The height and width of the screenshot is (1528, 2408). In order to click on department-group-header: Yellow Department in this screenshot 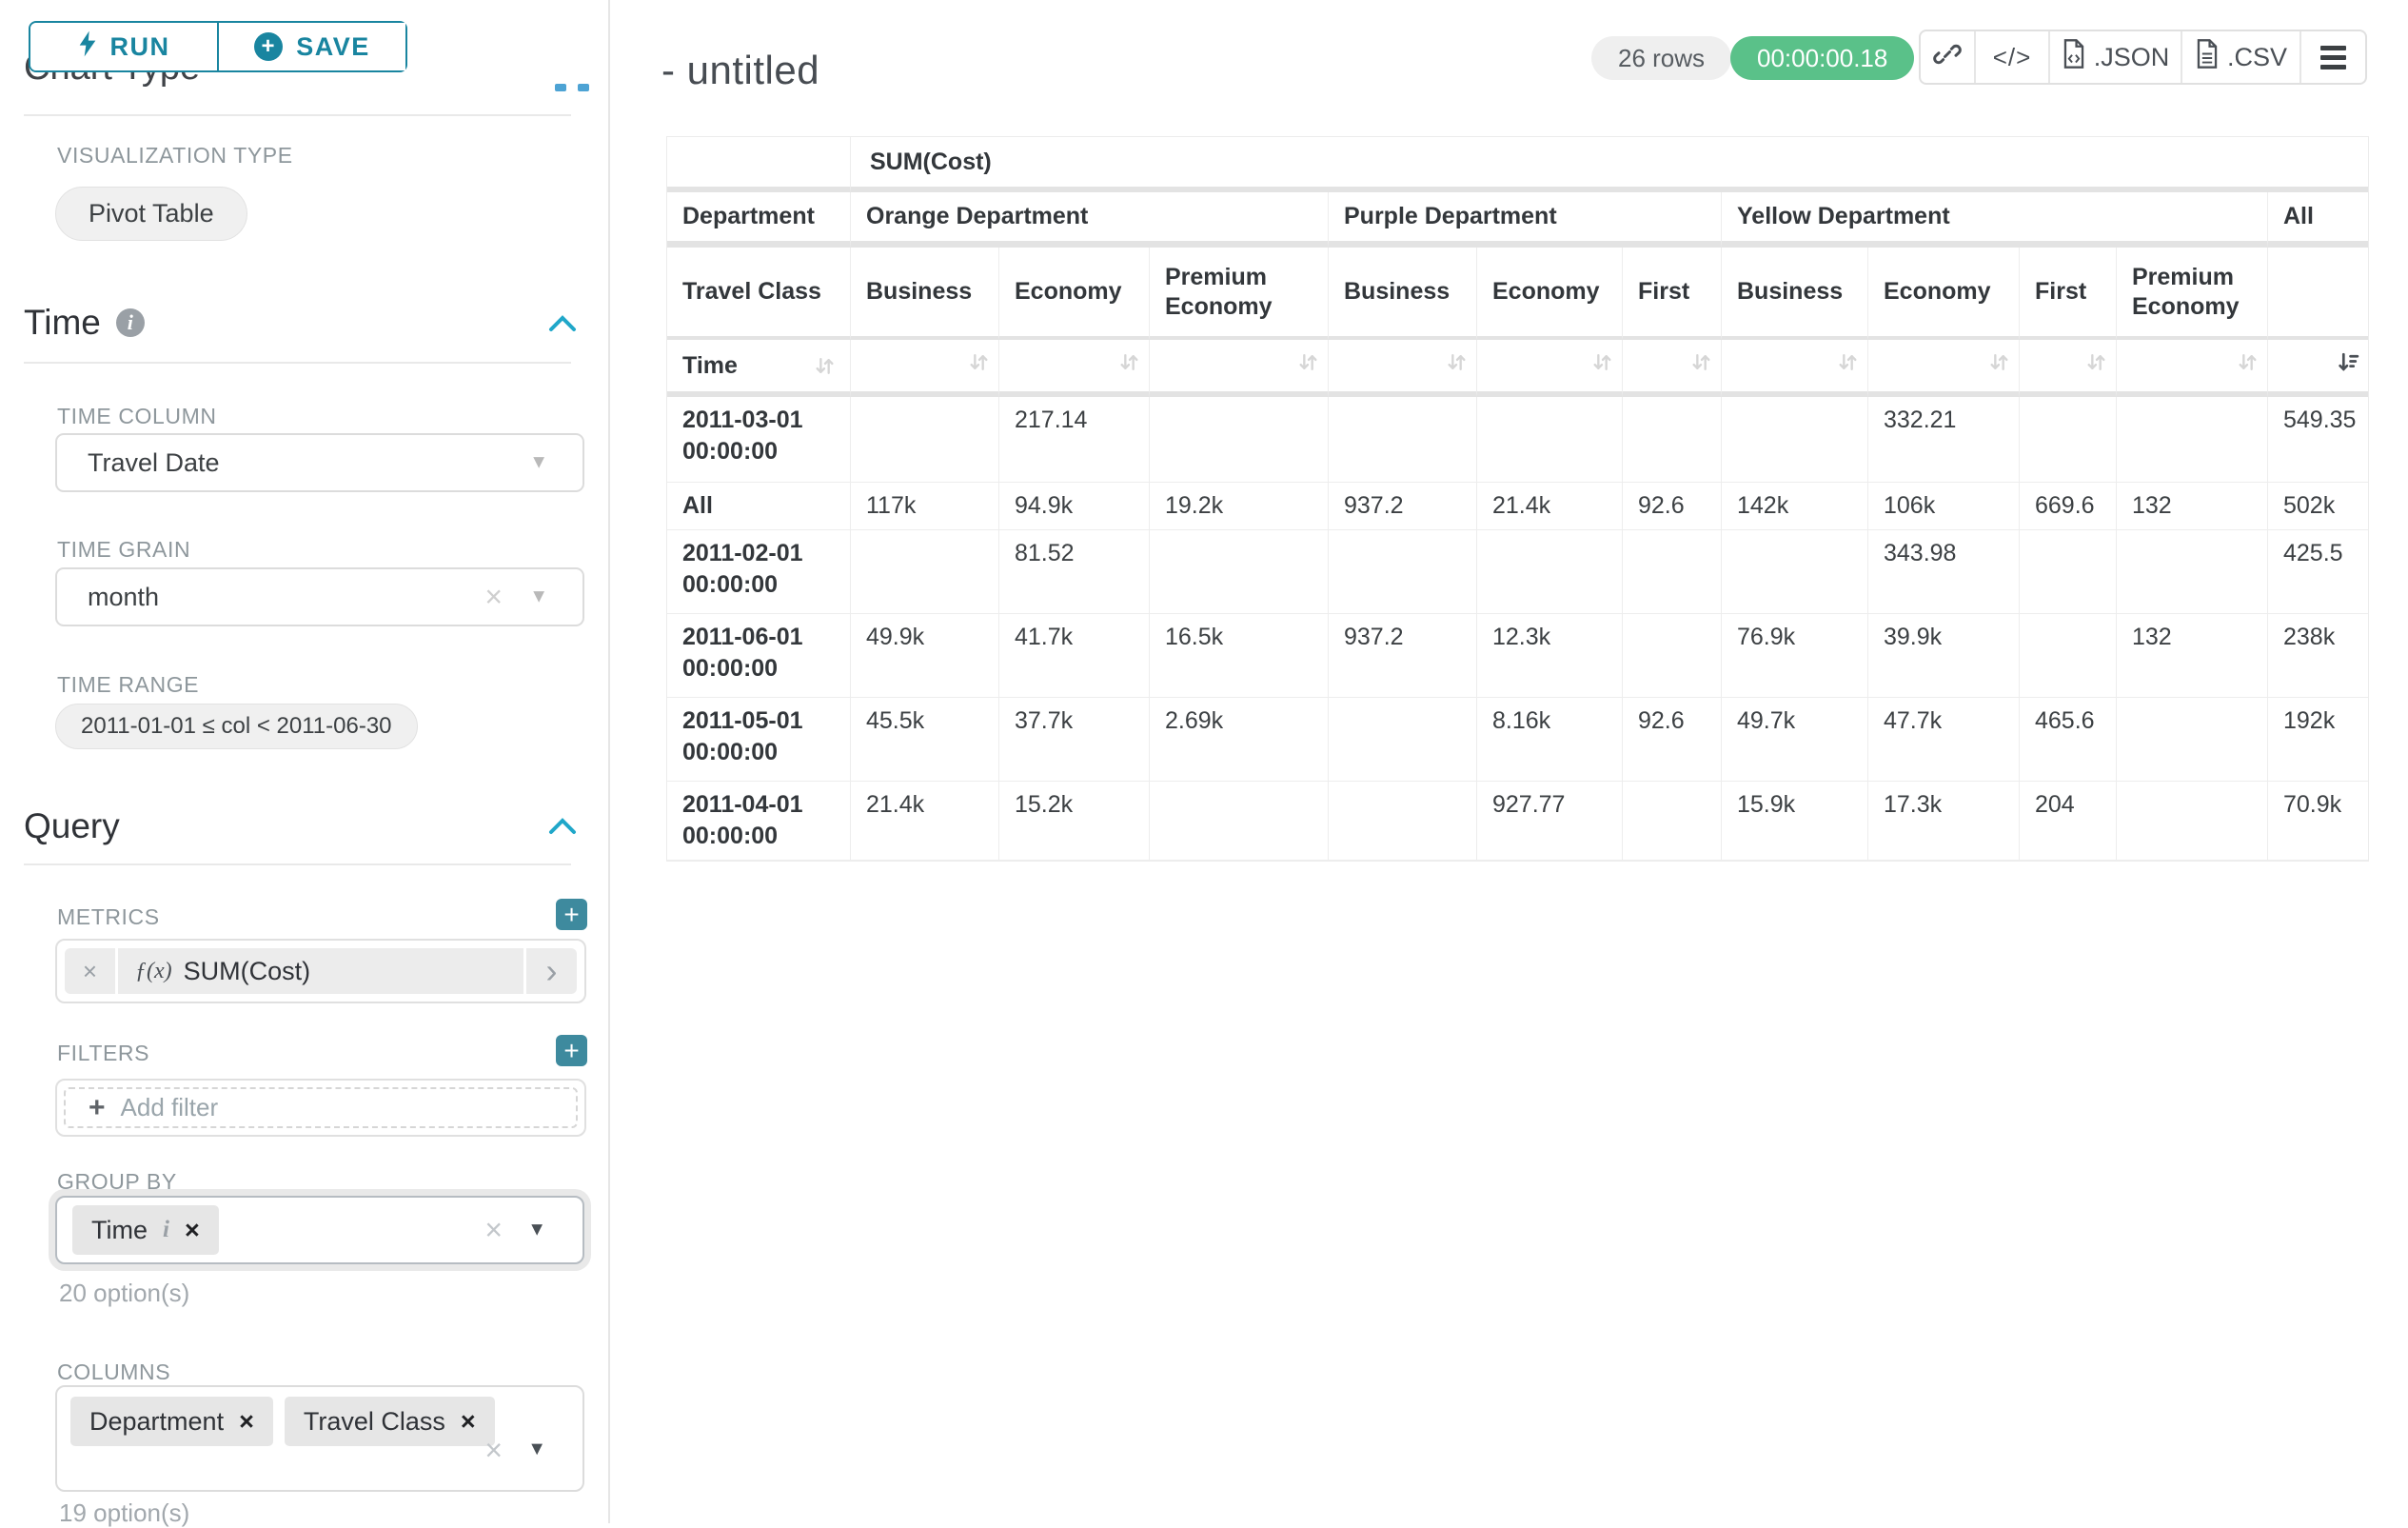, I will do `click(1995, 220)`.